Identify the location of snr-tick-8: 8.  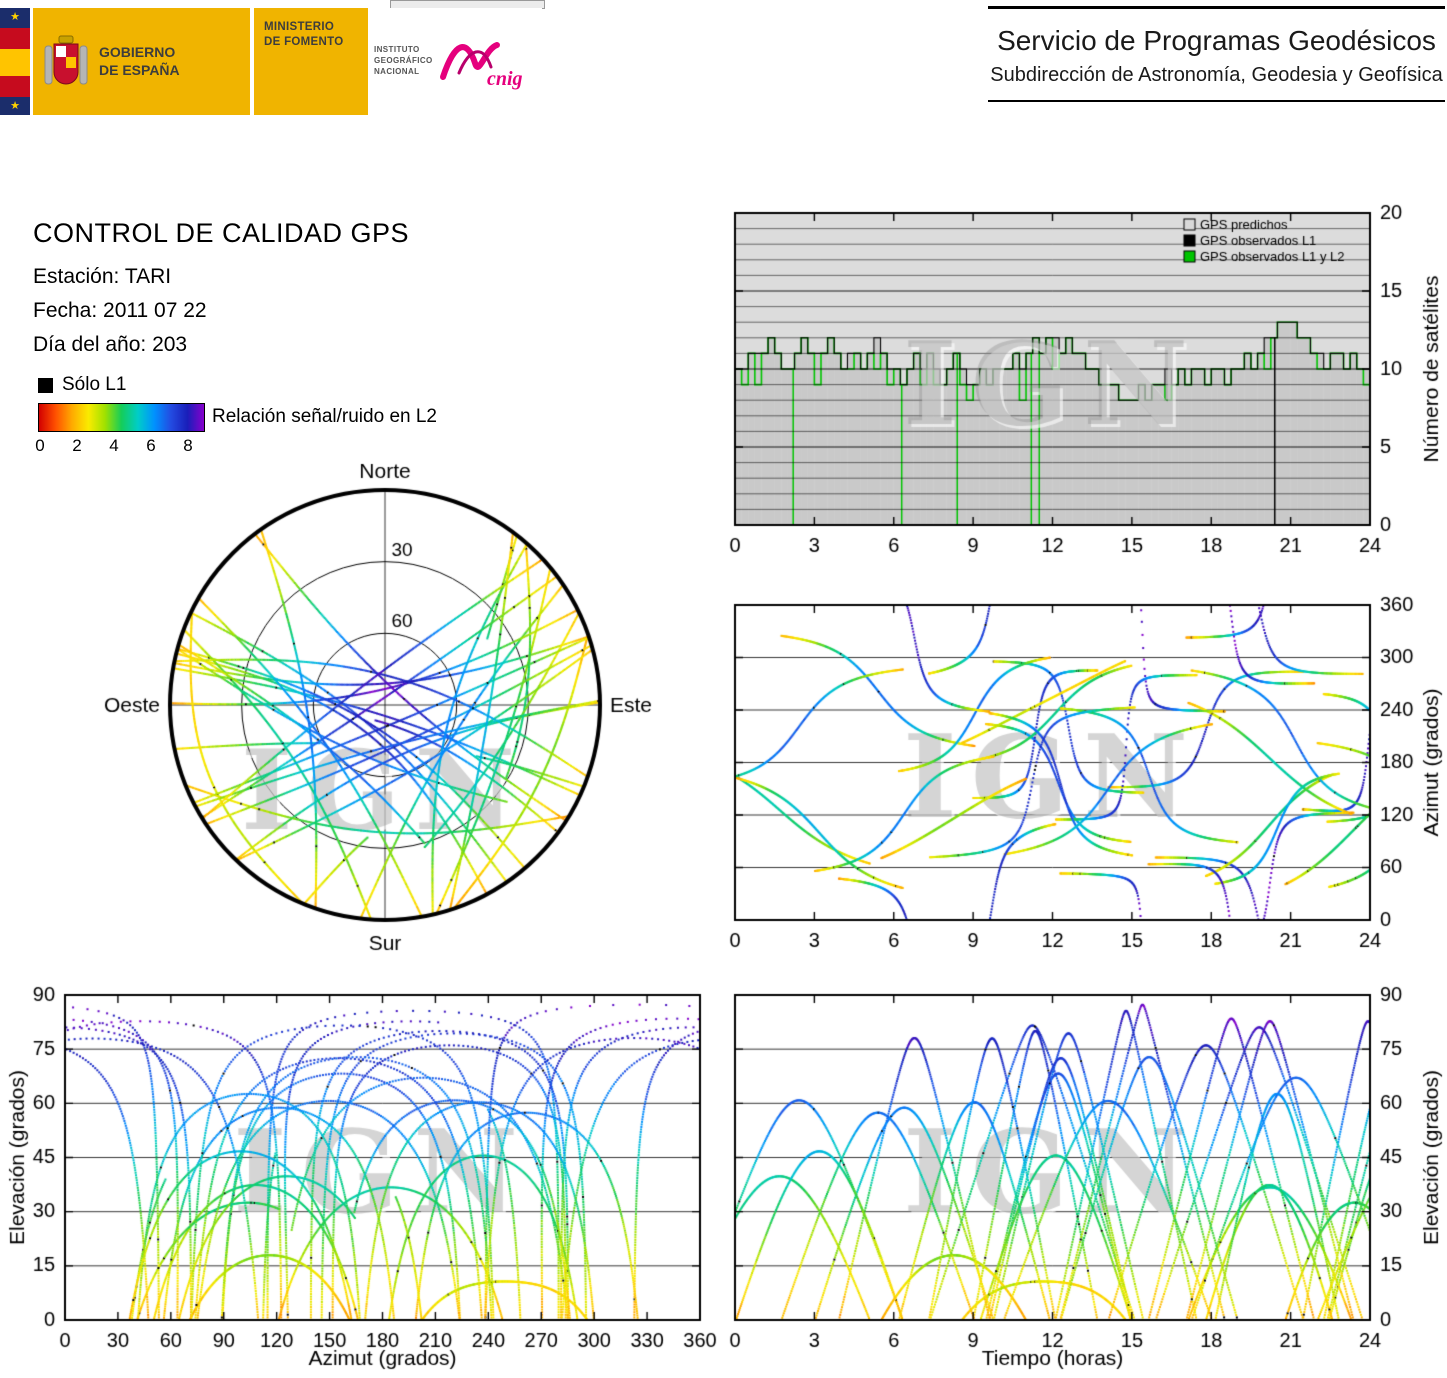
(188, 445).